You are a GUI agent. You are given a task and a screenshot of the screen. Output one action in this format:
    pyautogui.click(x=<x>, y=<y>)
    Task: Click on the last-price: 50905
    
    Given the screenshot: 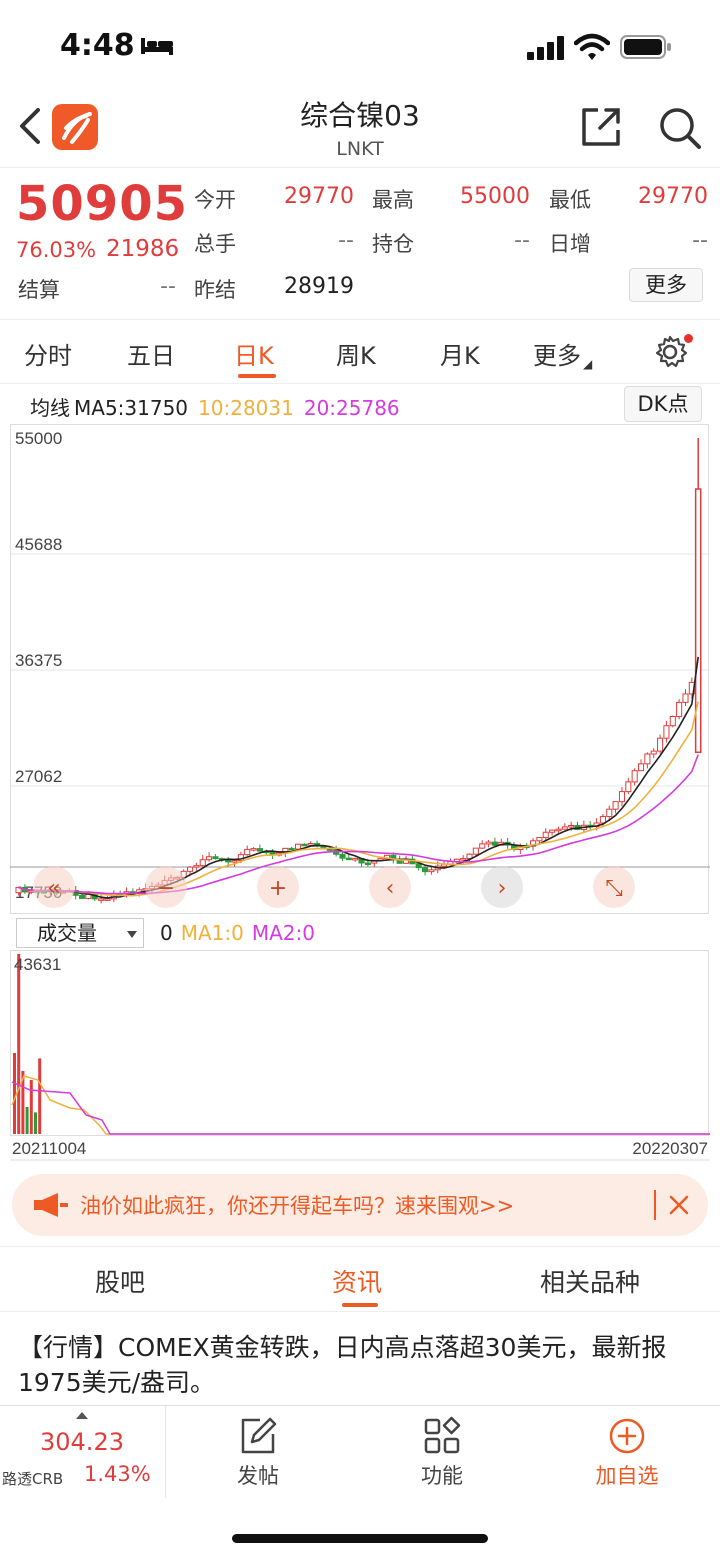 What is the action you would take?
    pyautogui.click(x=102, y=204)
    